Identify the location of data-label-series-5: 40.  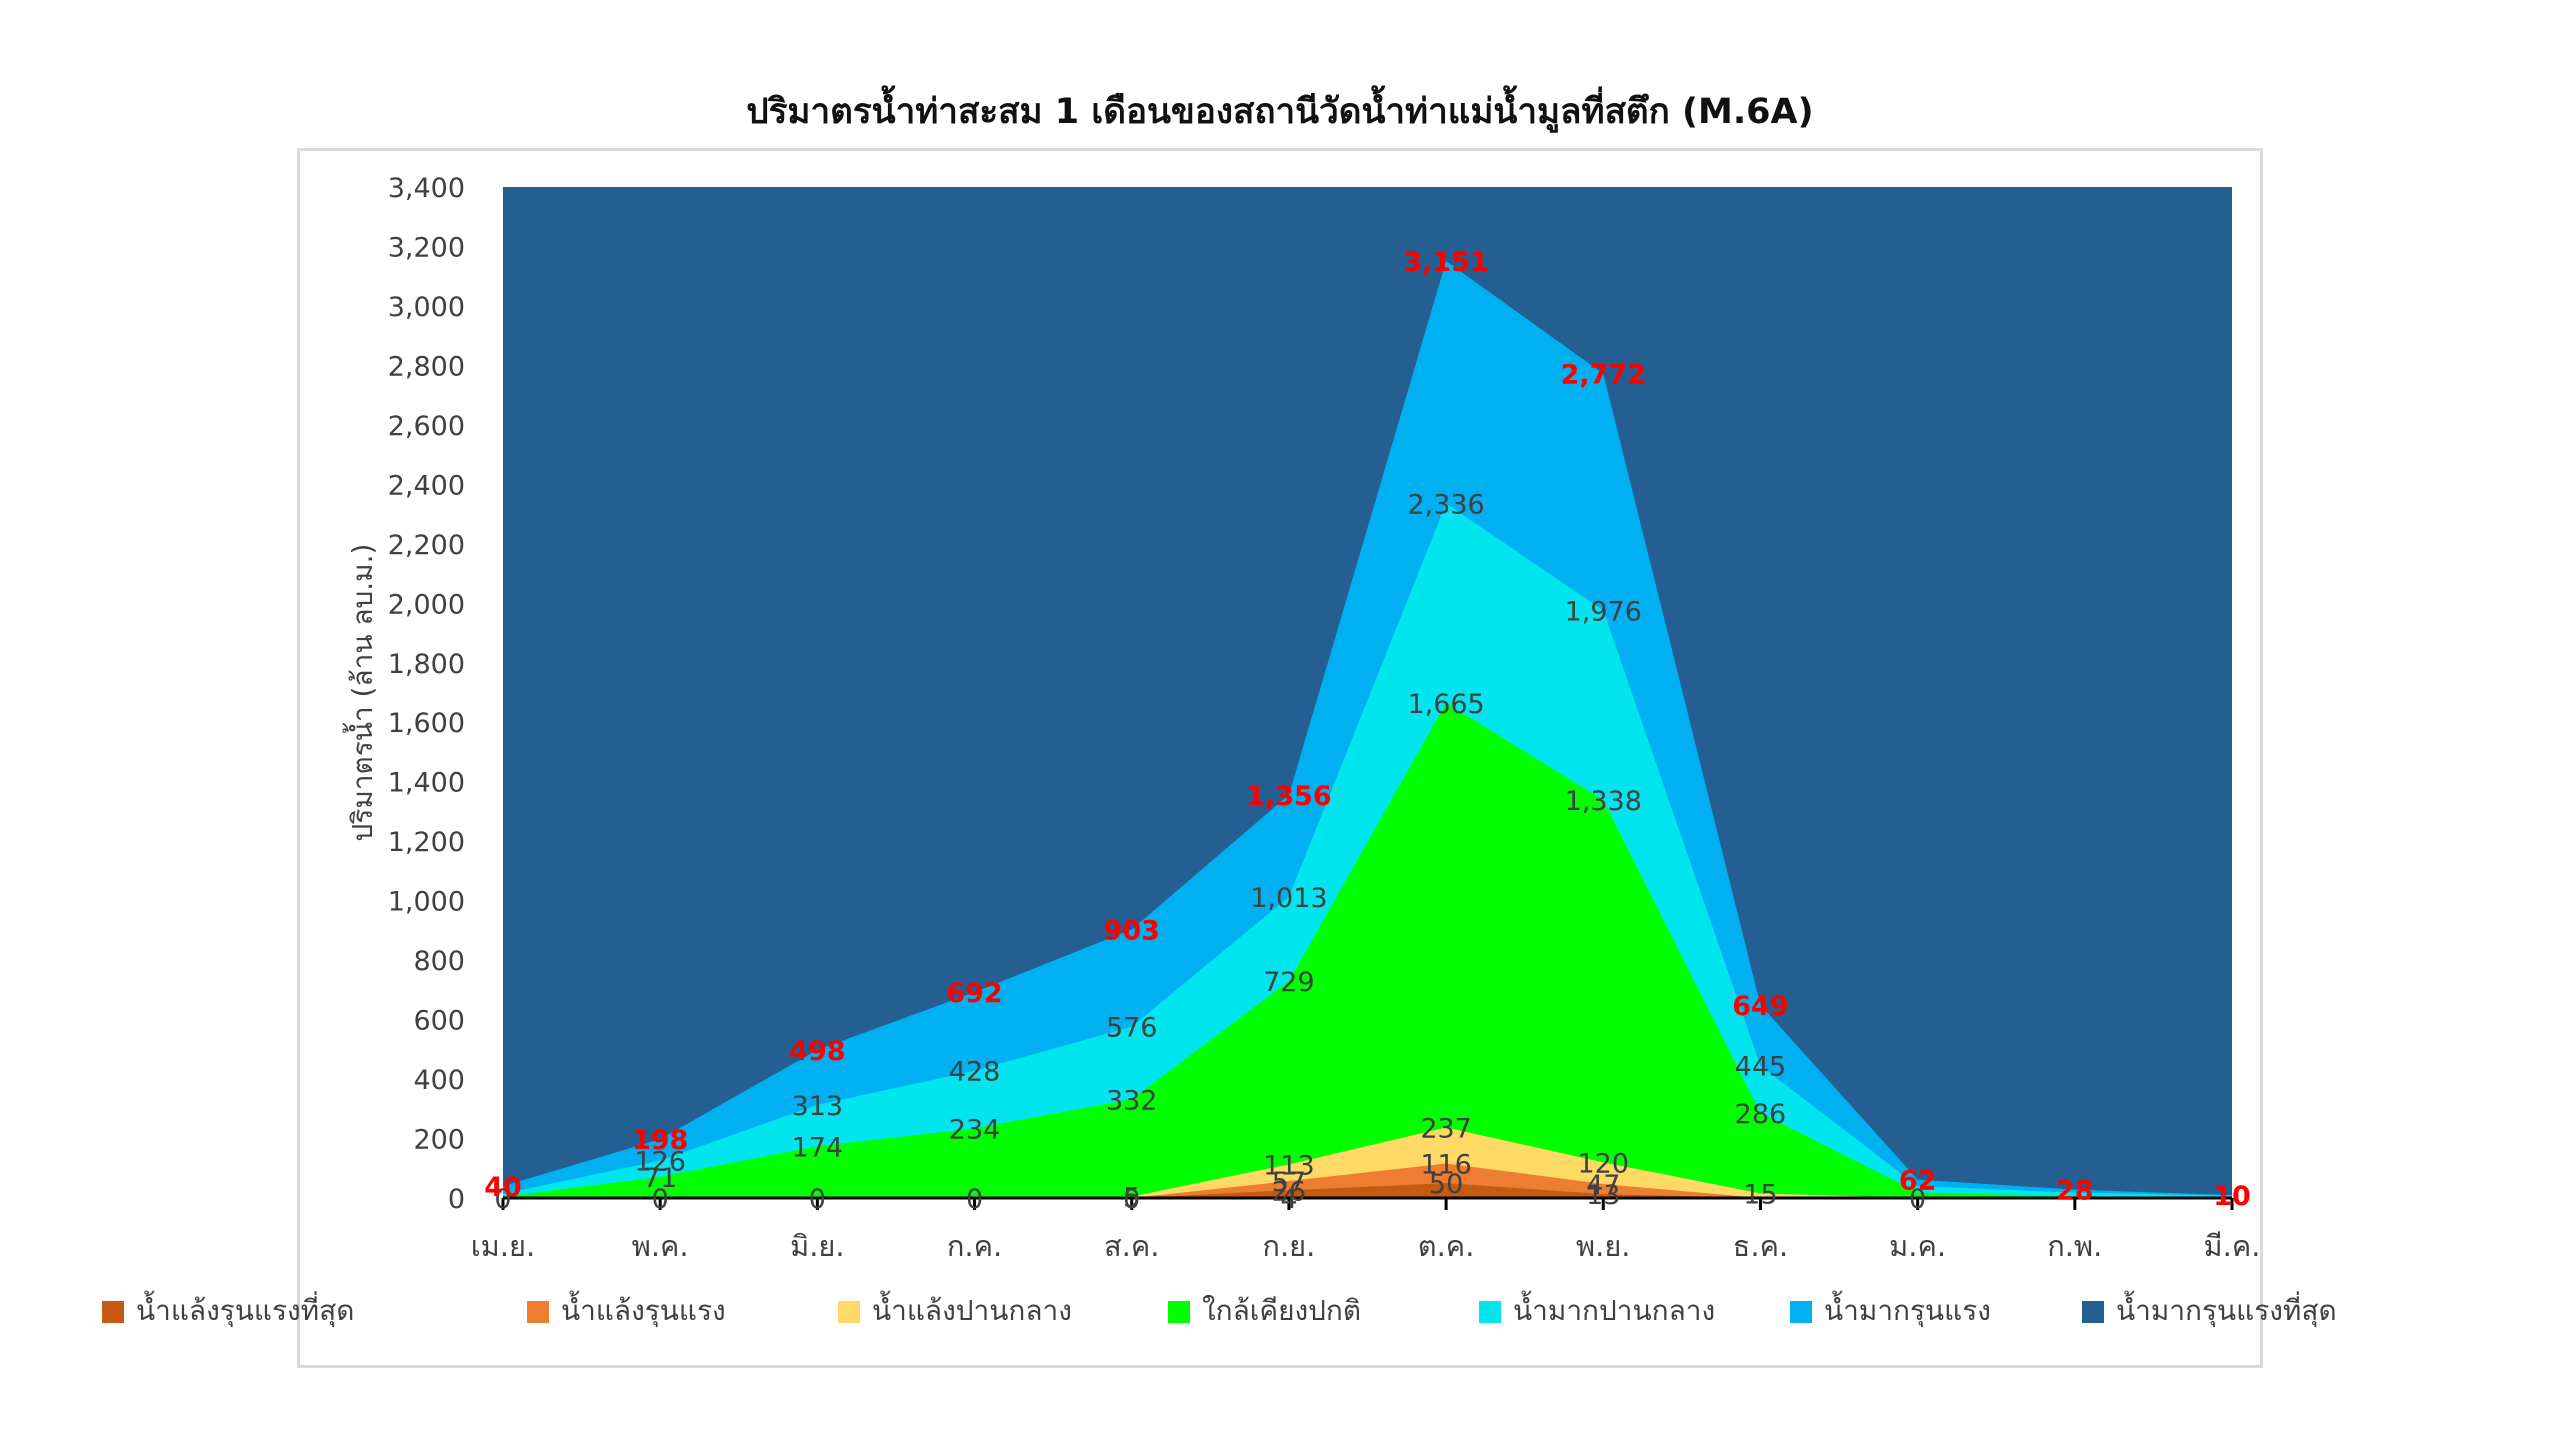
(503, 1187).